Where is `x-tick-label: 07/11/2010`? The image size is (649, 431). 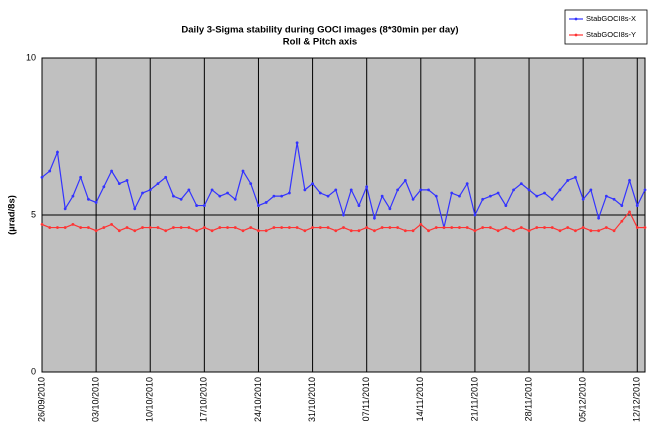 x-tick-label: 07/11/2010 is located at coordinates (366, 399).